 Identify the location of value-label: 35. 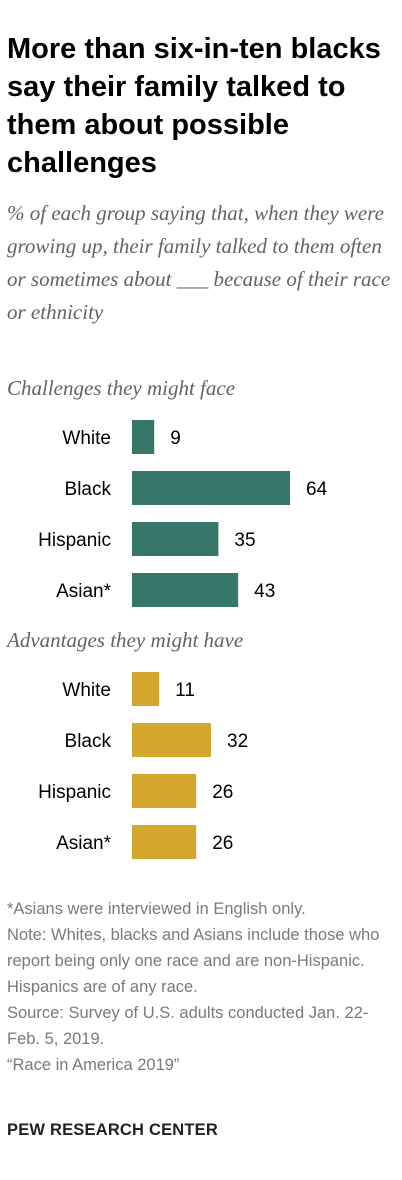
(244, 540).